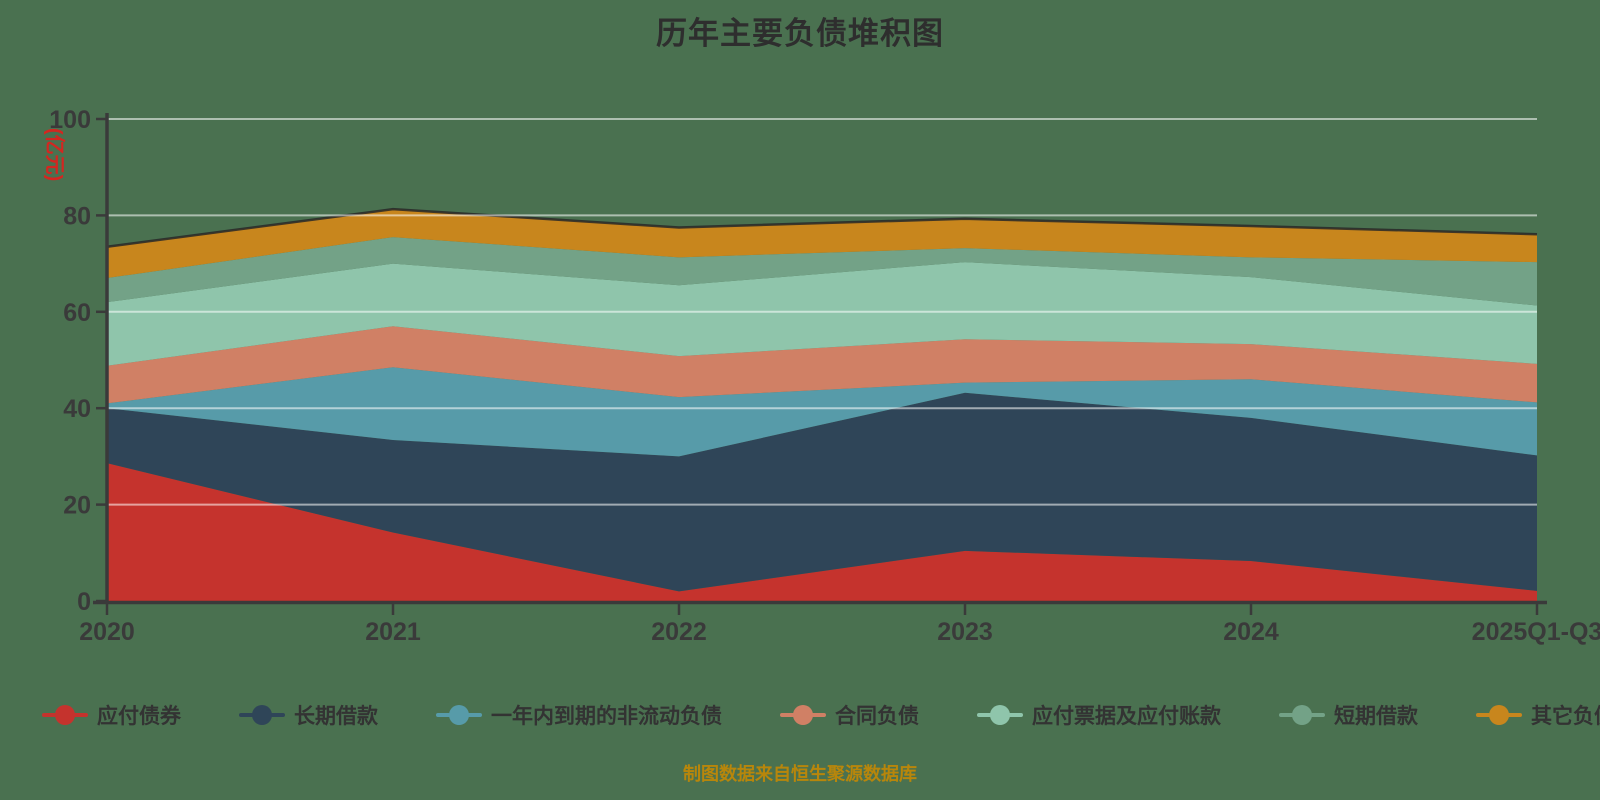 The width and height of the screenshot is (1600, 800). I want to click on y-tick-label-20: 20, so click(77, 506).